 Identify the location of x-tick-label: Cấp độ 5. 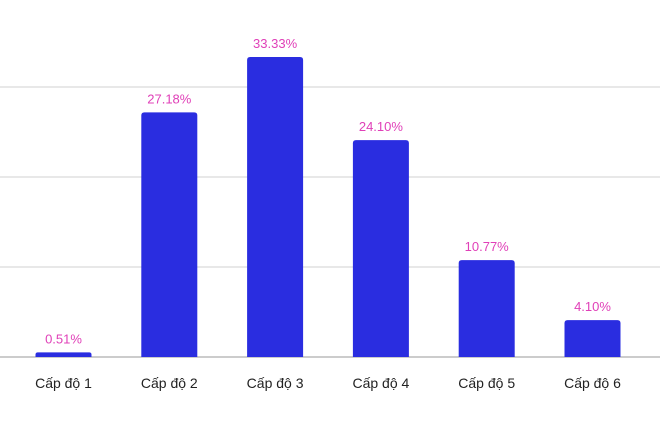
(486, 383).